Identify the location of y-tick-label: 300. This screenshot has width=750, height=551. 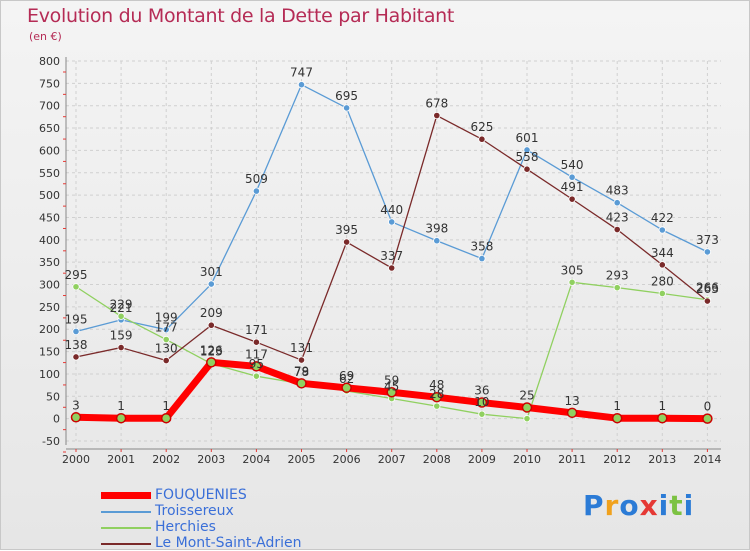
(49, 285).